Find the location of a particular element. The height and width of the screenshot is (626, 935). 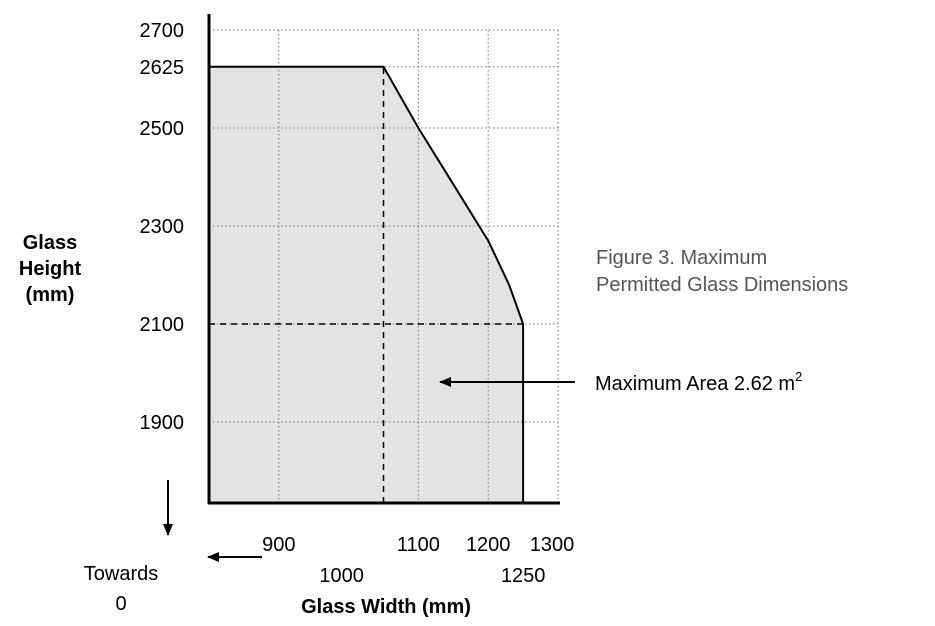

y-ticks: 2700 2625 2500 2300 2100 1900 is located at coordinates (162, 227).